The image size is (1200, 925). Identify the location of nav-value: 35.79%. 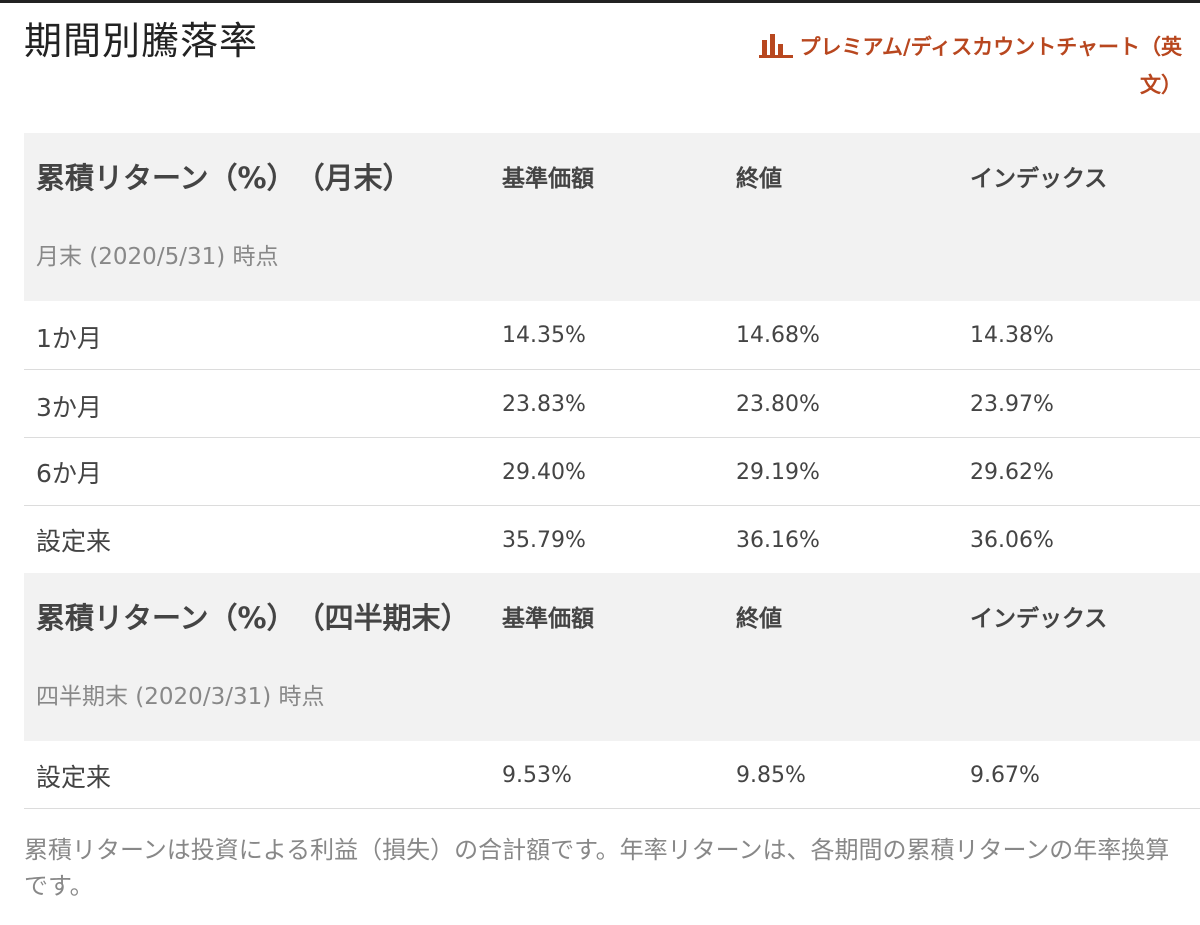
(544, 540).